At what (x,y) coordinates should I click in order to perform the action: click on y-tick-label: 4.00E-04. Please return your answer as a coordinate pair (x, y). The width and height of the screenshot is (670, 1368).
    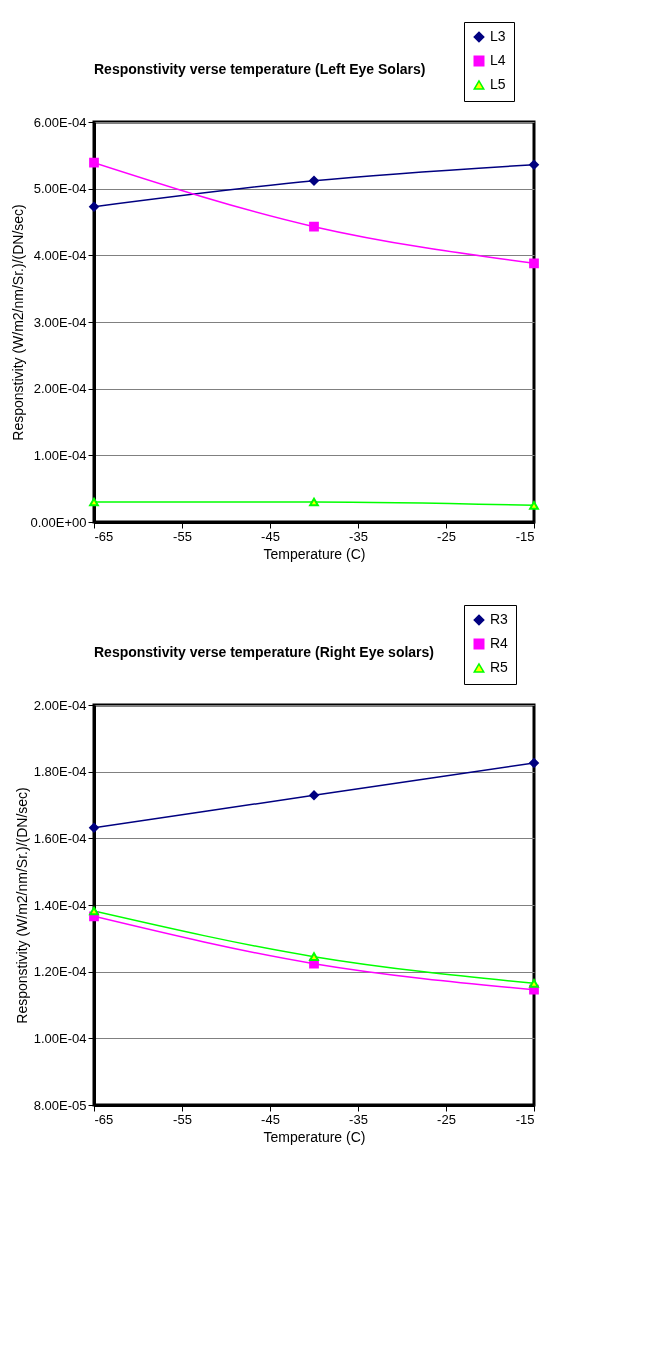
    Looking at the image, I should click on (60, 255).